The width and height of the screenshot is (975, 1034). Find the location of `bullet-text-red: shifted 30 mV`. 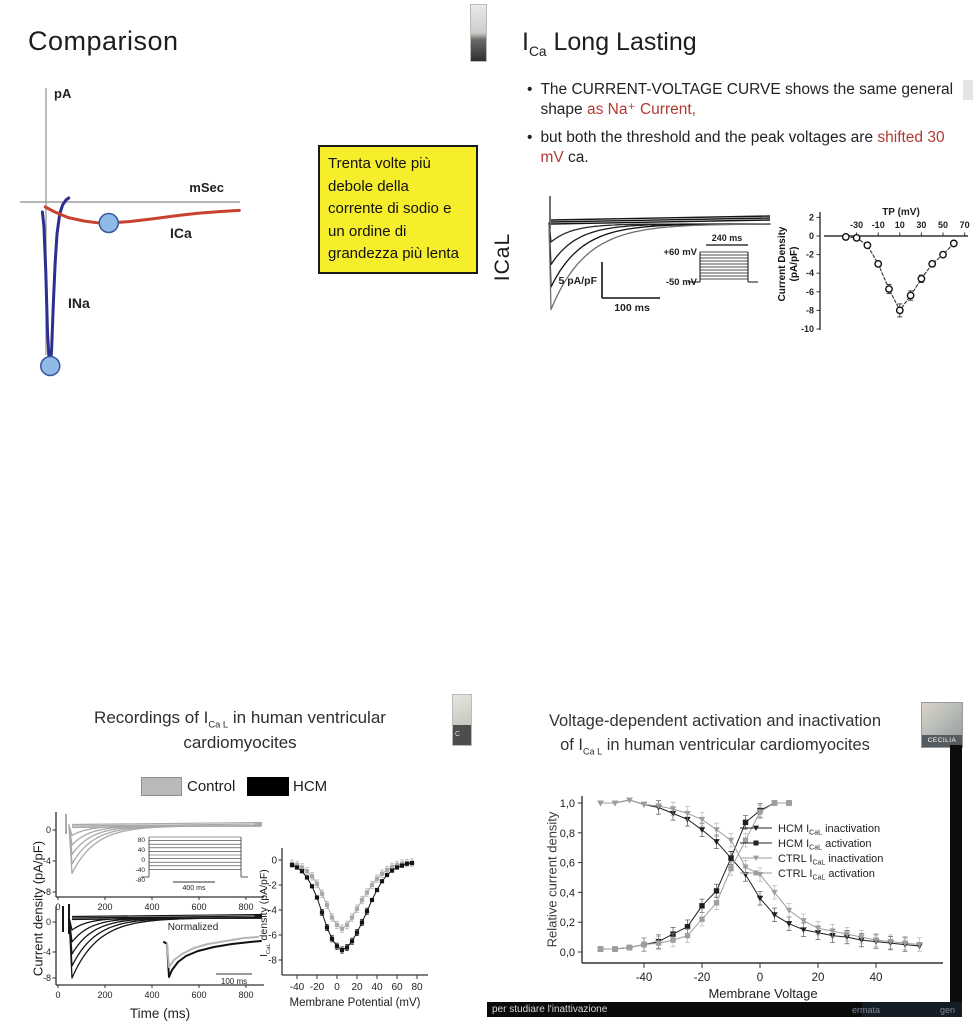

bullet-text-red: shifted 30 mV is located at coordinates (742, 148).